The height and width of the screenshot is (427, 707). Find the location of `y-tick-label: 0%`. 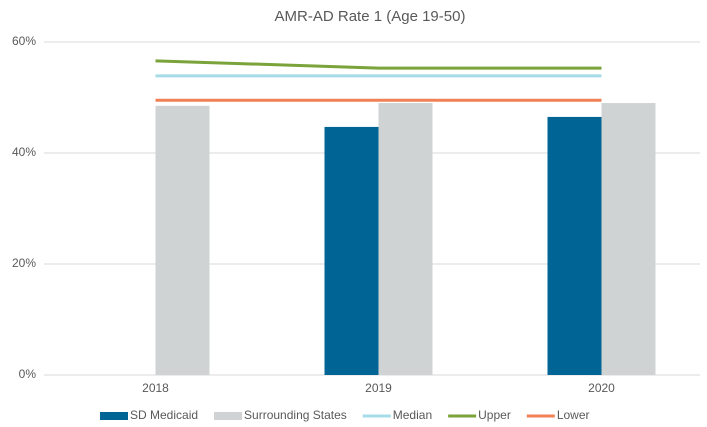

y-tick-label: 0% is located at coordinates (28, 374).